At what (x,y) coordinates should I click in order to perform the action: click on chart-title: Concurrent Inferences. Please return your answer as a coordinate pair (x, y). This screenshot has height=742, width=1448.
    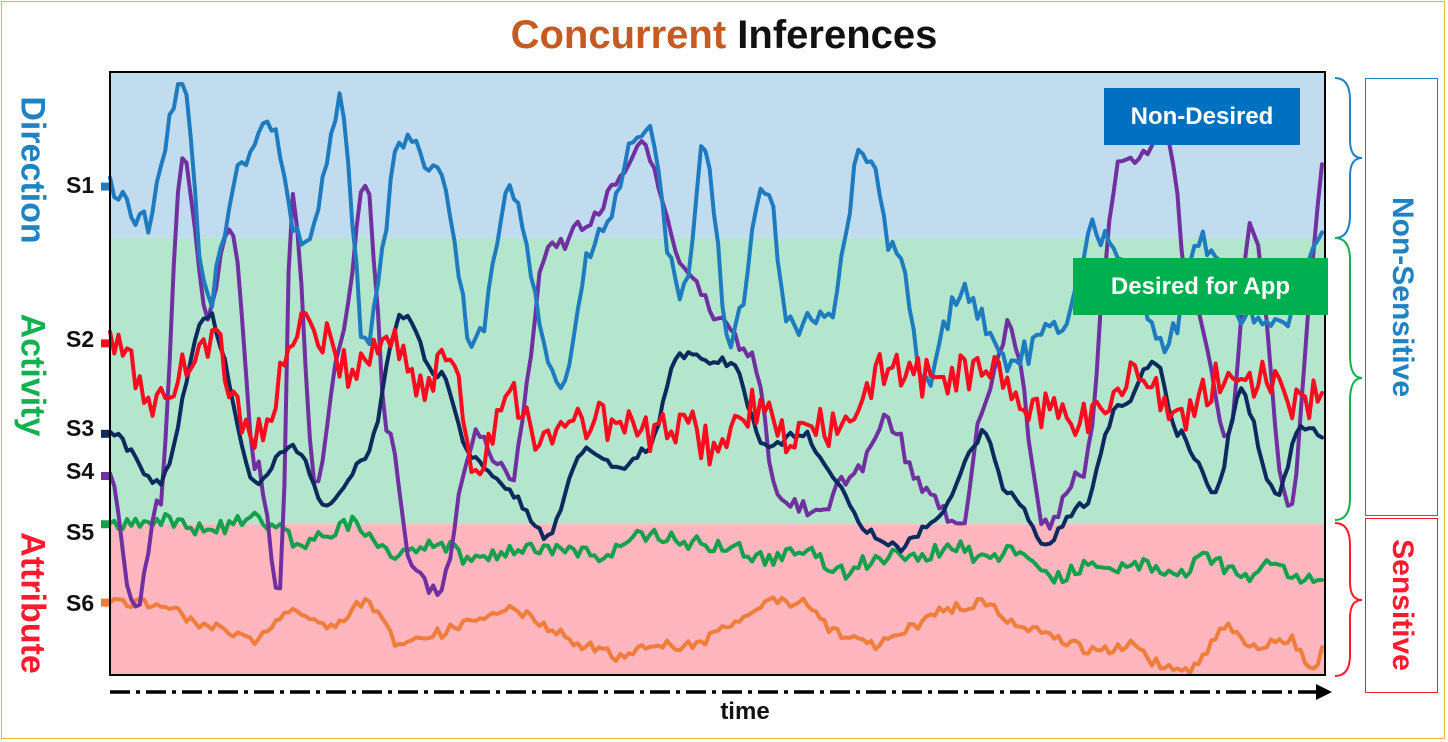
    Looking at the image, I should click on (724, 35).